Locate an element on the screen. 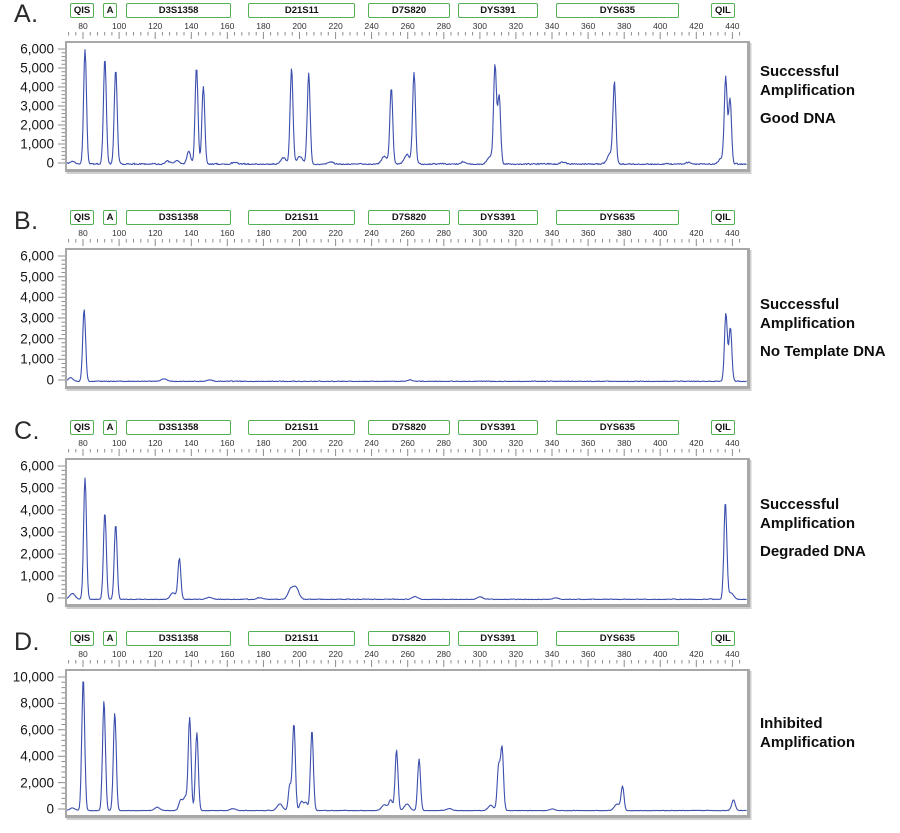  panel-letter: A. is located at coordinates (26, 14).